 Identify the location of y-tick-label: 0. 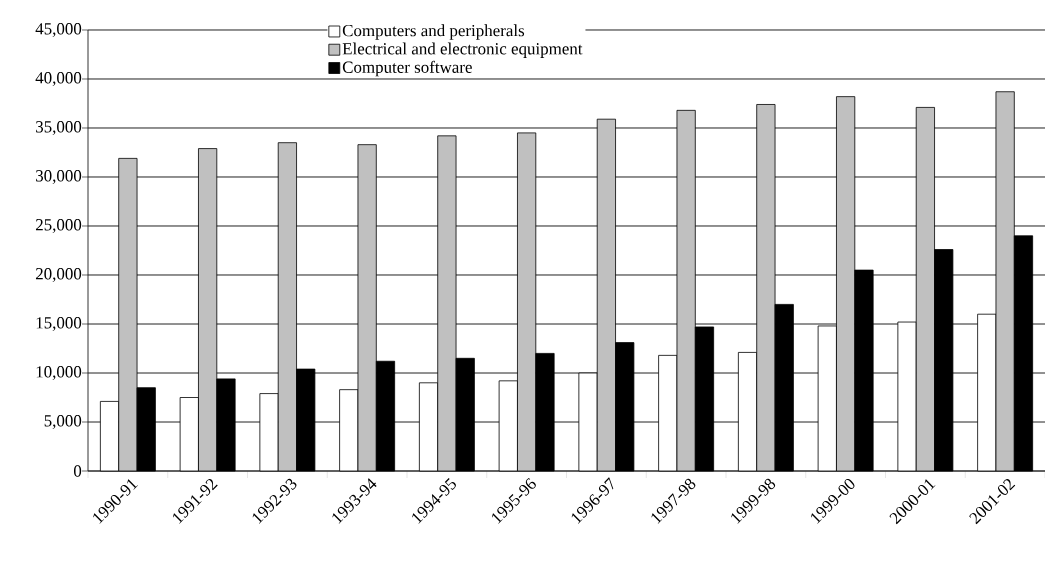
(77, 471).